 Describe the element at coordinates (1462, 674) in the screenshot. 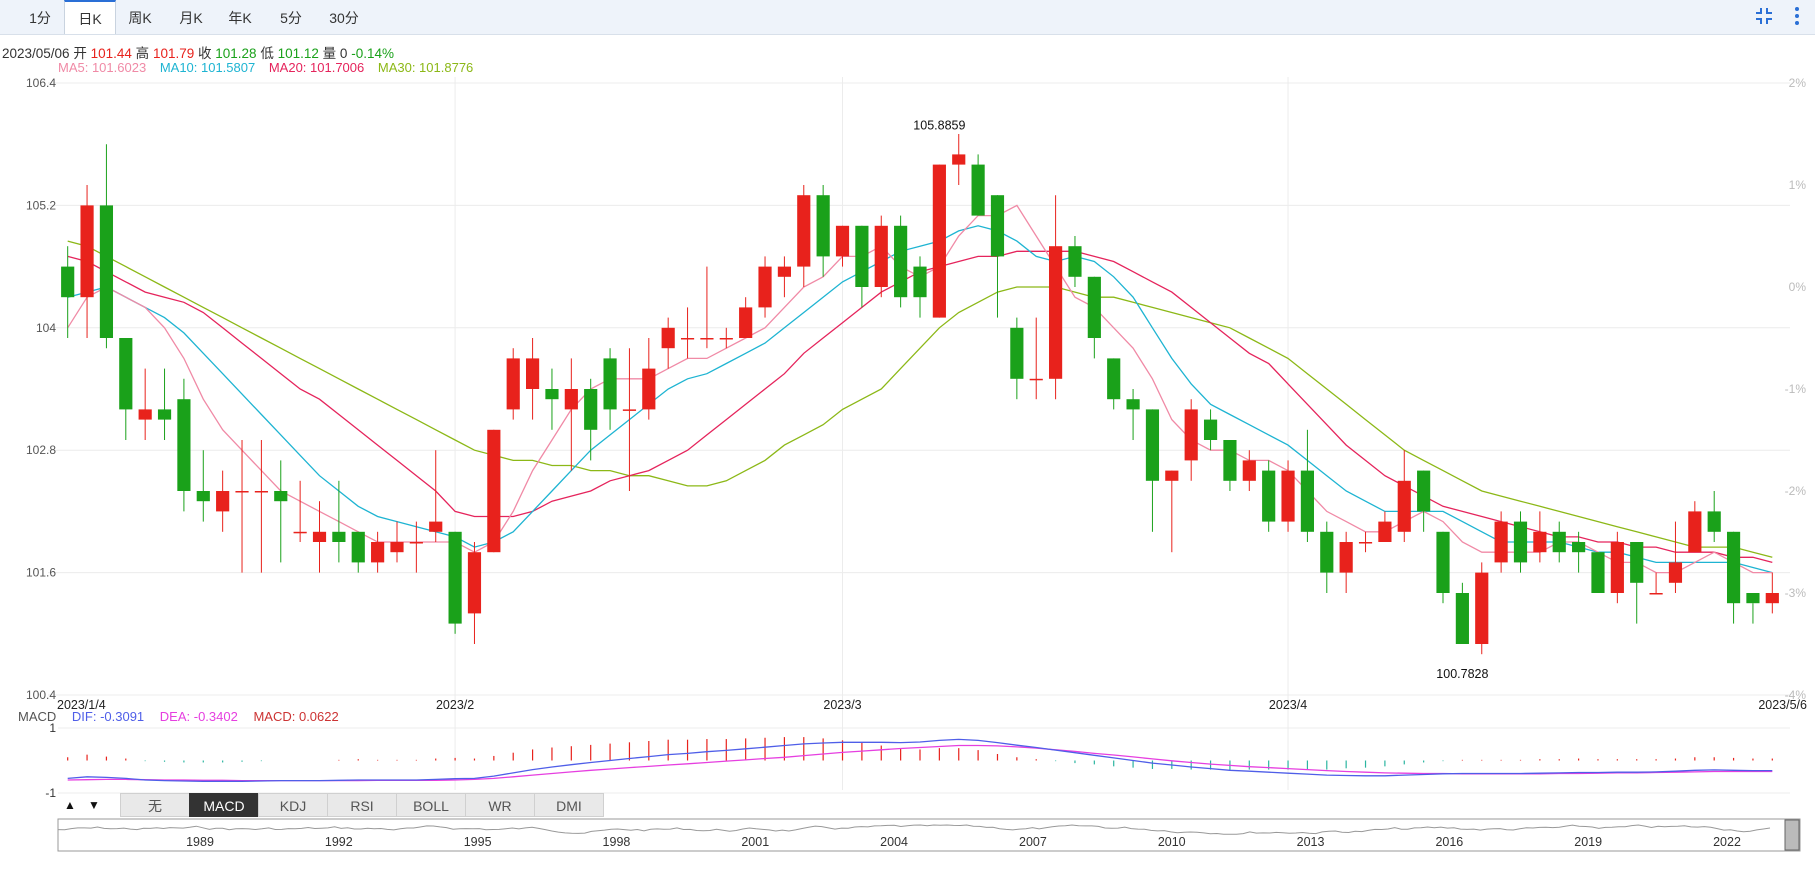

I see `price-annotation: 100.7828` at that location.